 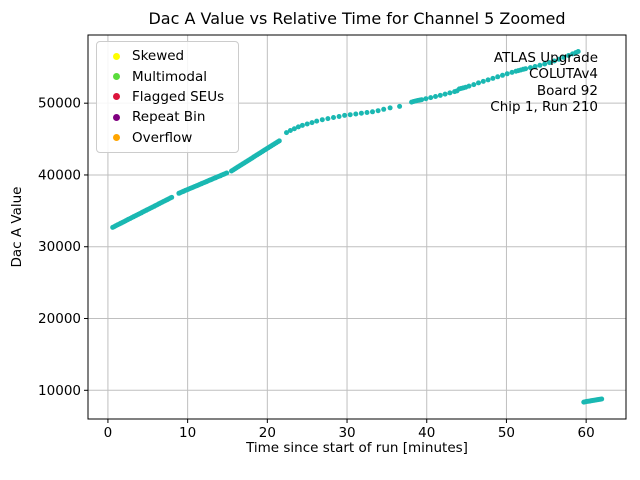 I want to click on annotation-line: ATLAS Upgrade, so click(x=545, y=58).